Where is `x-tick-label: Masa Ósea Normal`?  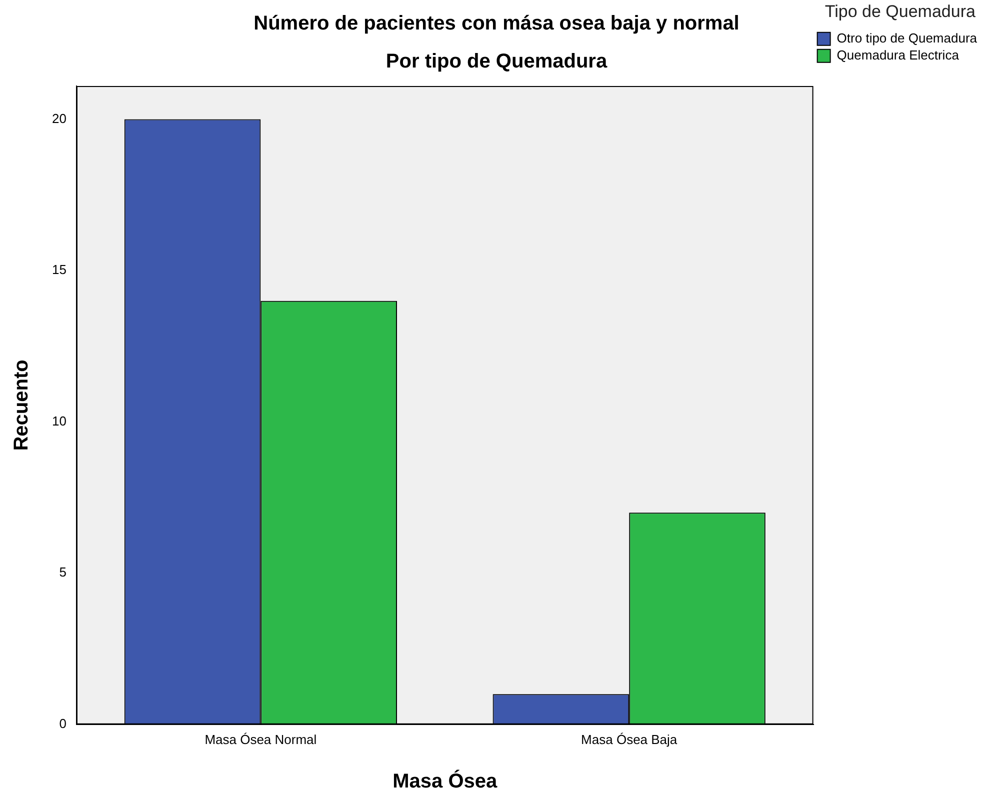
x-tick-label: Masa Ósea Normal is located at coordinates (260, 739).